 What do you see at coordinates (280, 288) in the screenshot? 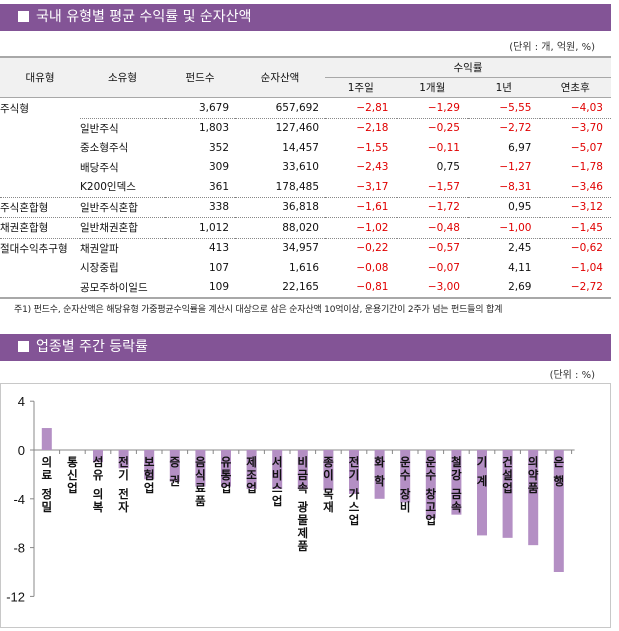
I see `net-assets-cell: 22,165` at bounding box center [280, 288].